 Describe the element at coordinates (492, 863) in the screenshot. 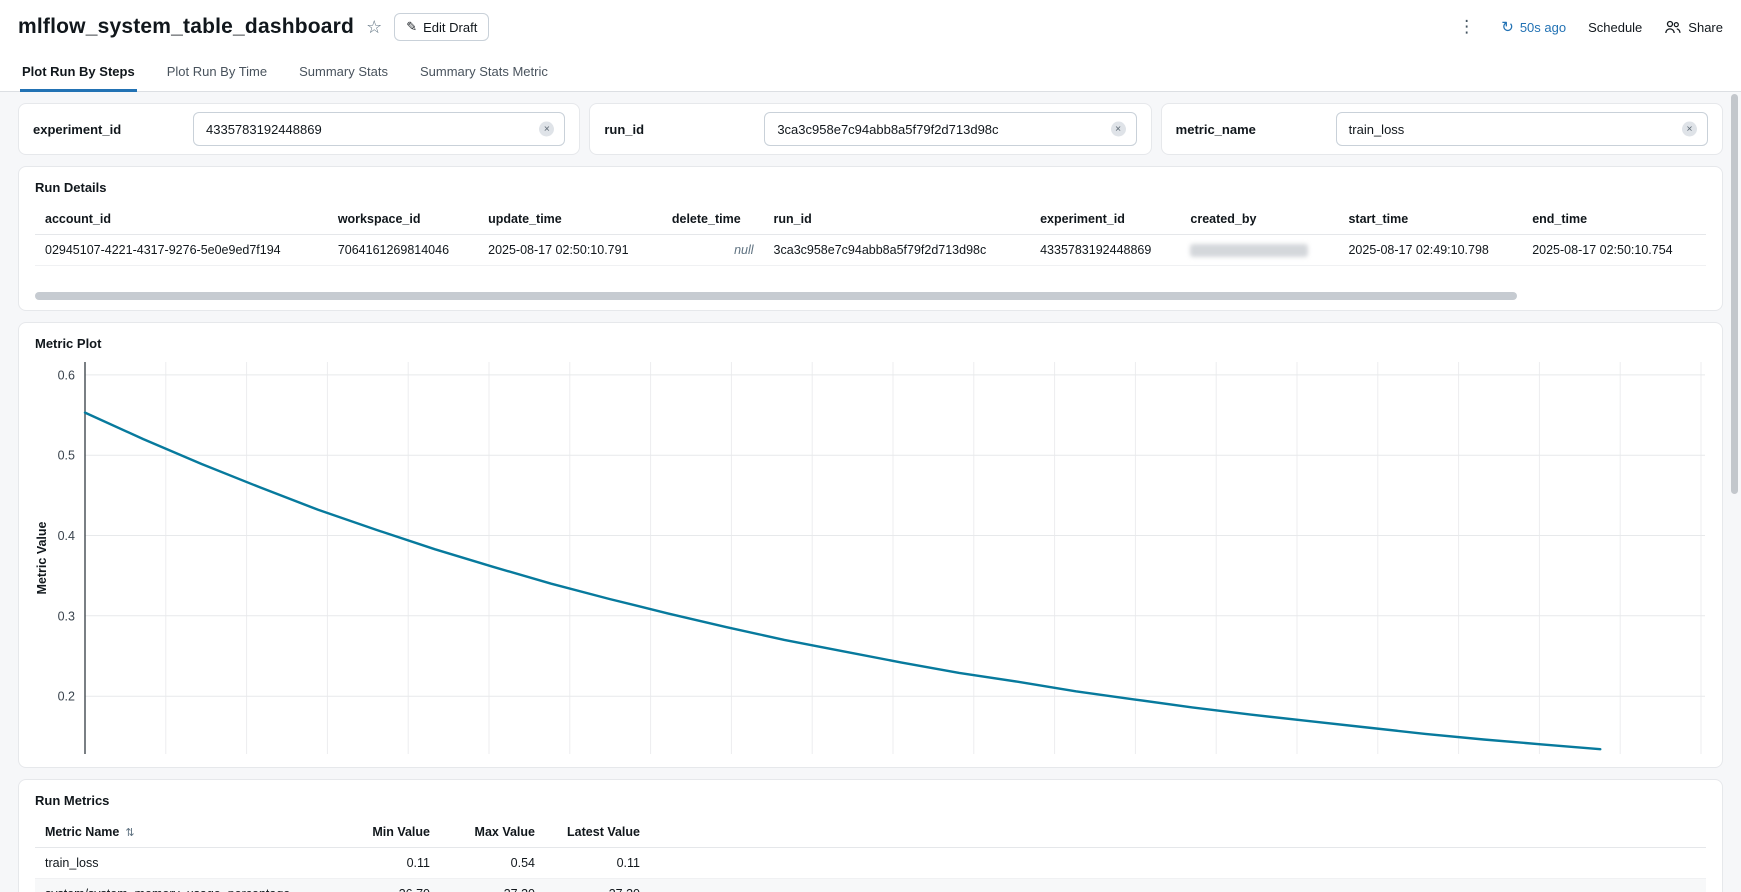

I see `cell-value: 0.54` at that location.